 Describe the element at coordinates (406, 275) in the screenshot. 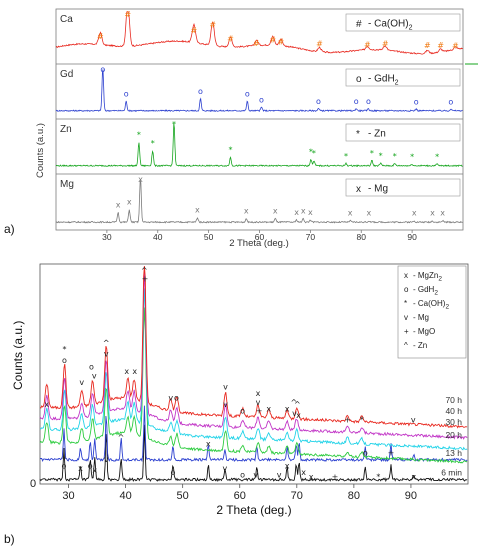

I see `legend-symbol: x` at that location.